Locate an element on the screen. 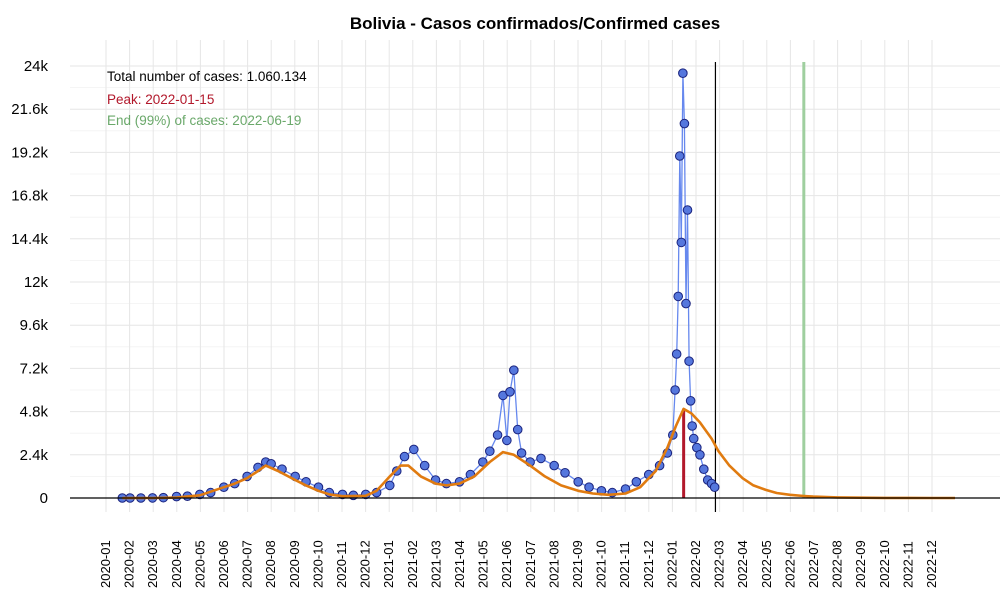 This screenshot has height=600, width=1000. fit-path is located at coordinates (538, 453).